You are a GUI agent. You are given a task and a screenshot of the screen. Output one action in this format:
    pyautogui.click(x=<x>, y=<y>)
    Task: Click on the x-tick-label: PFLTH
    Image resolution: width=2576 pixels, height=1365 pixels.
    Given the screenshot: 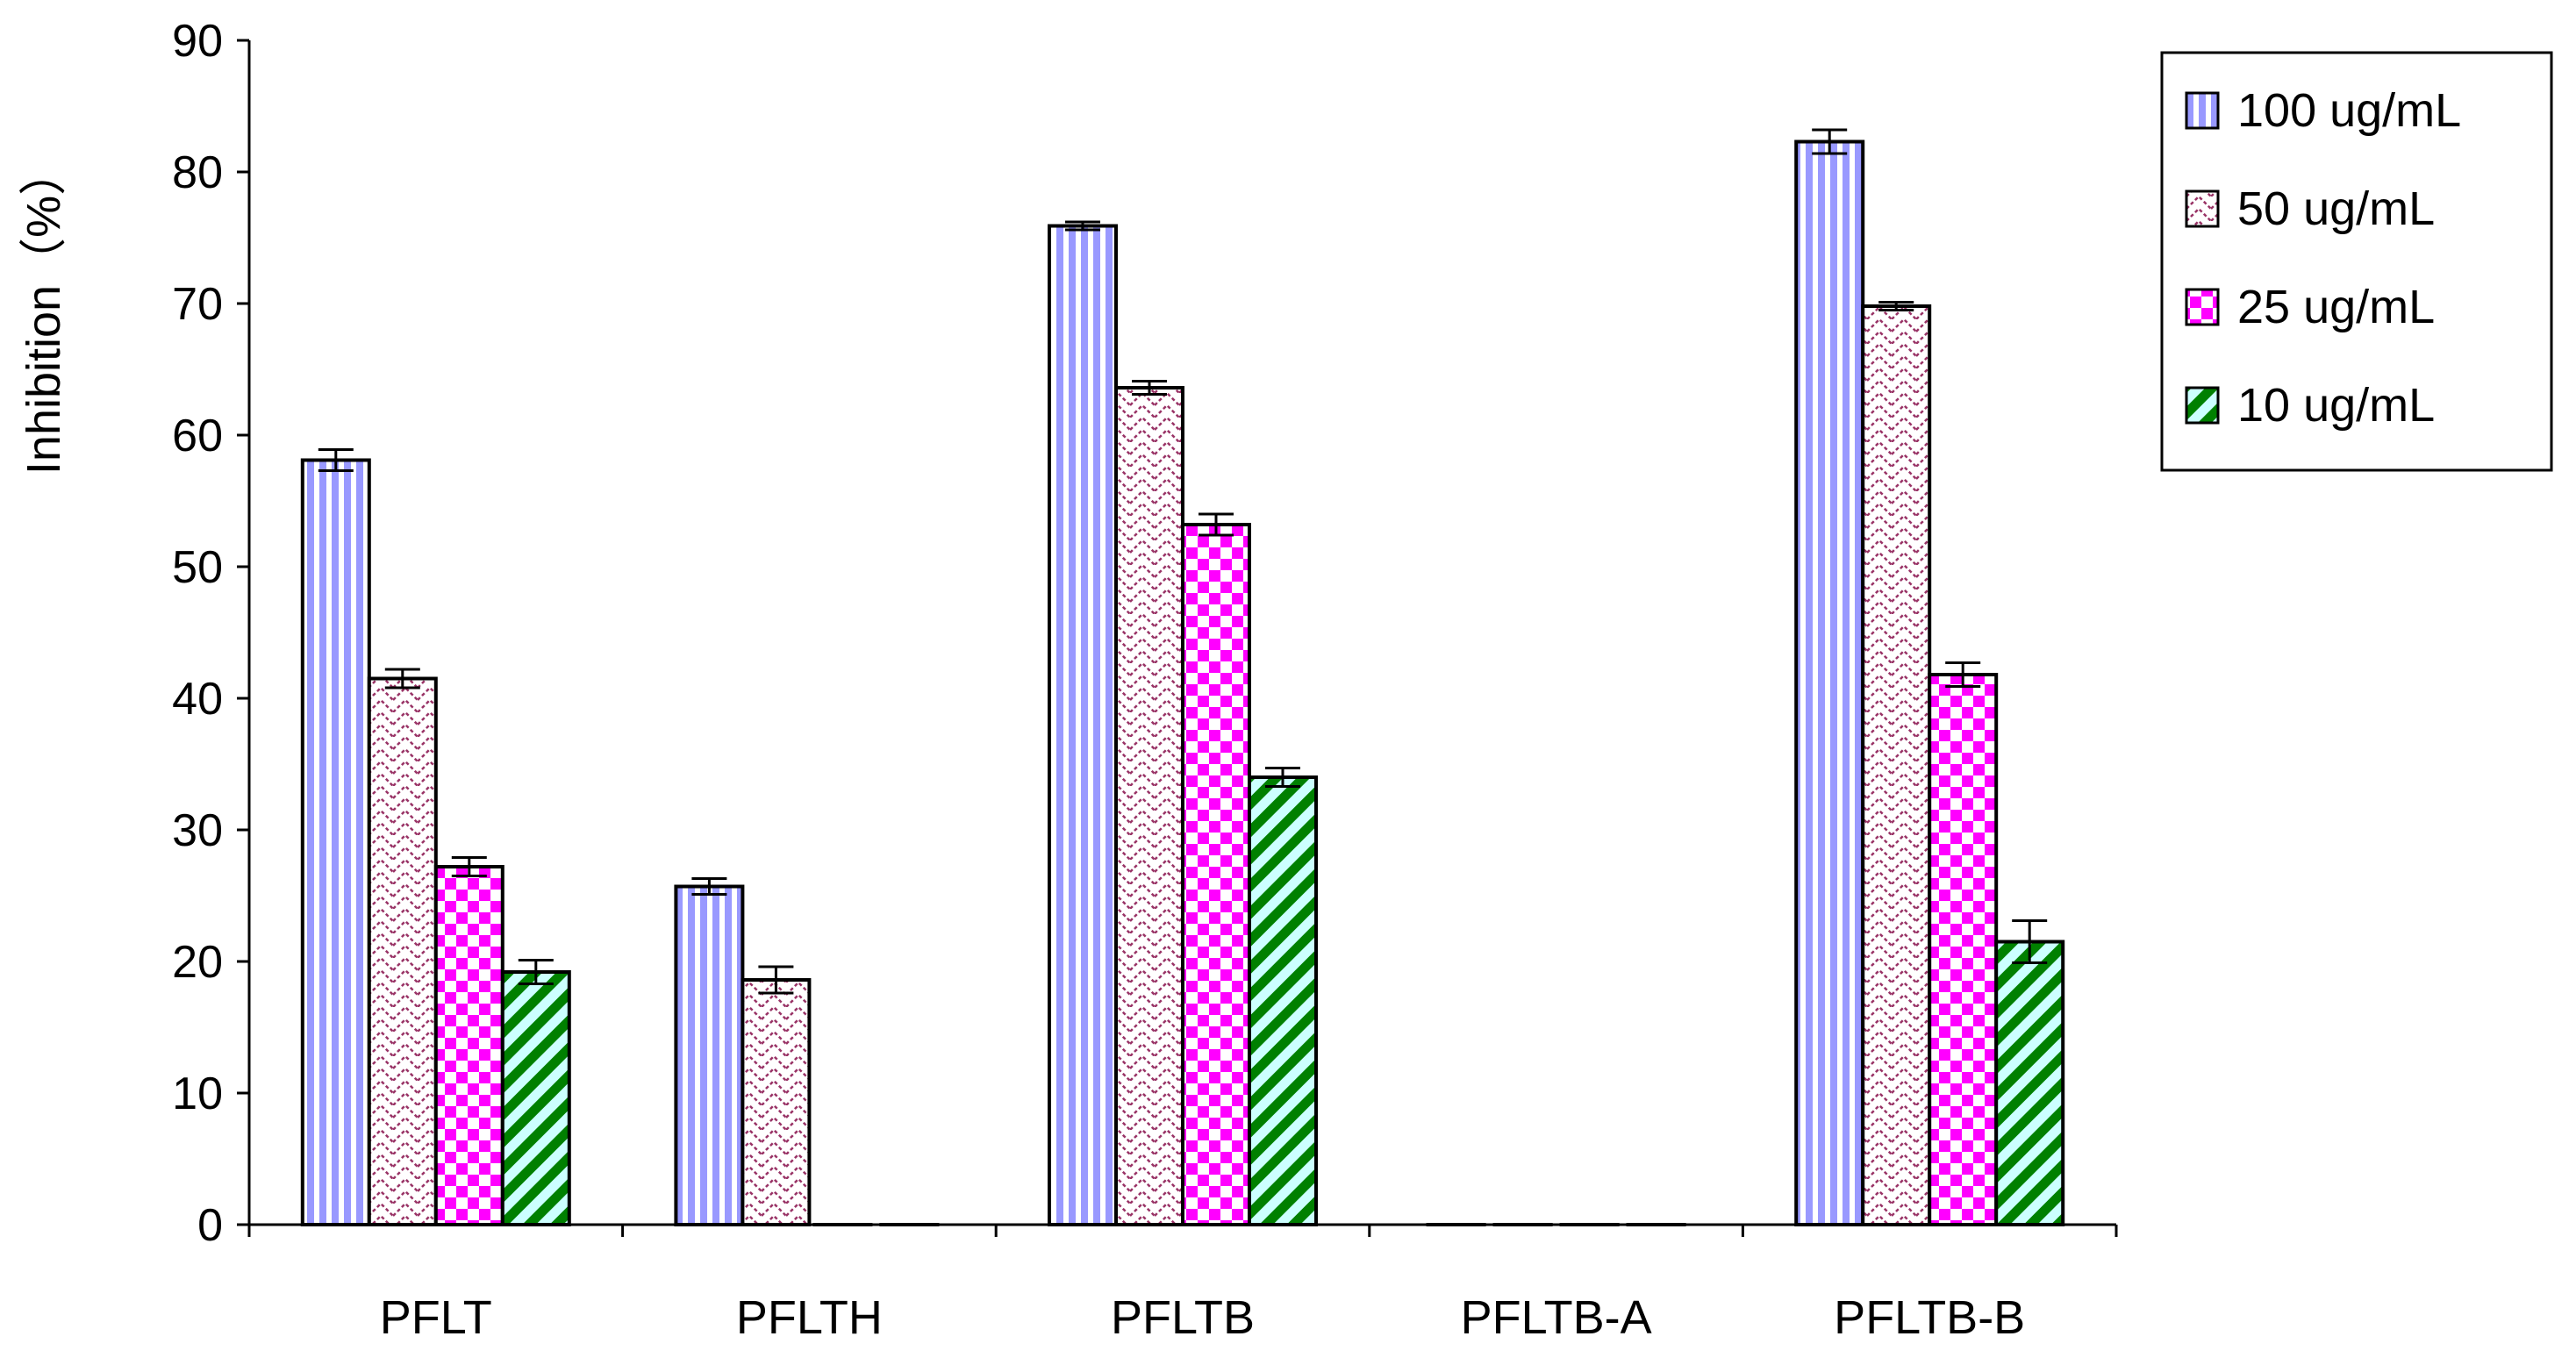 What is the action you would take?
    pyautogui.click(x=809, y=1317)
    